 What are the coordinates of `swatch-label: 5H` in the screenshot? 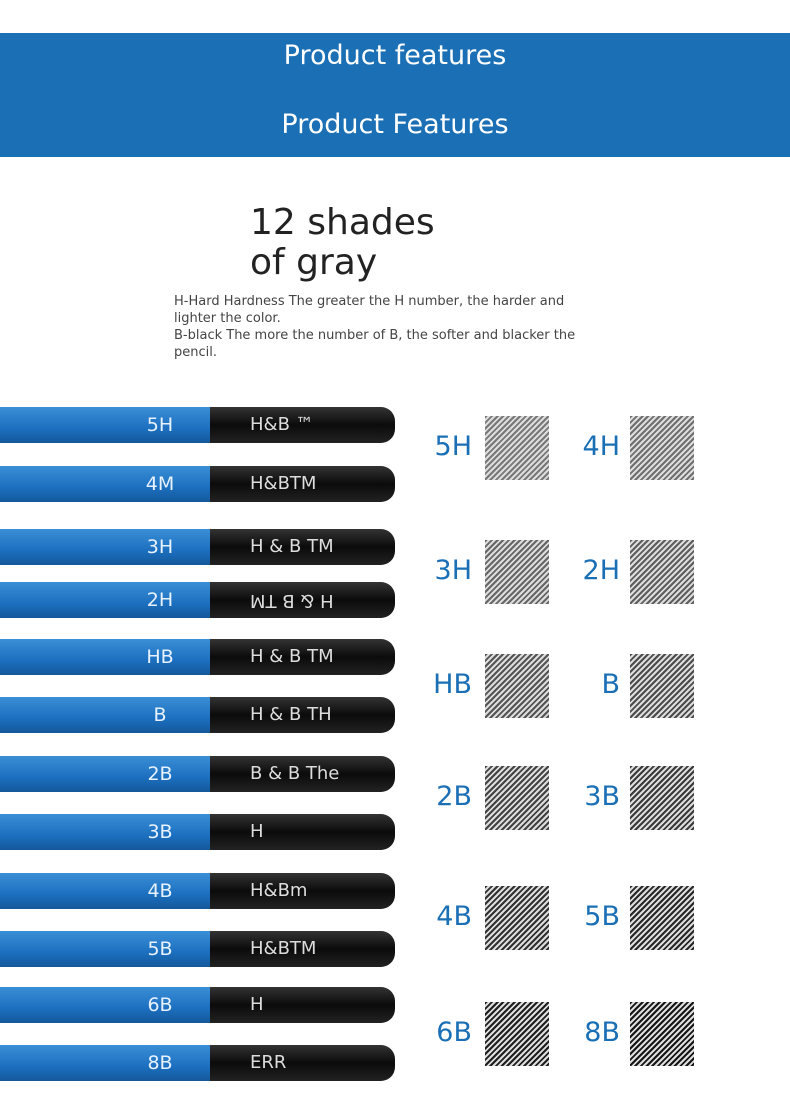 It's located at (453, 446).